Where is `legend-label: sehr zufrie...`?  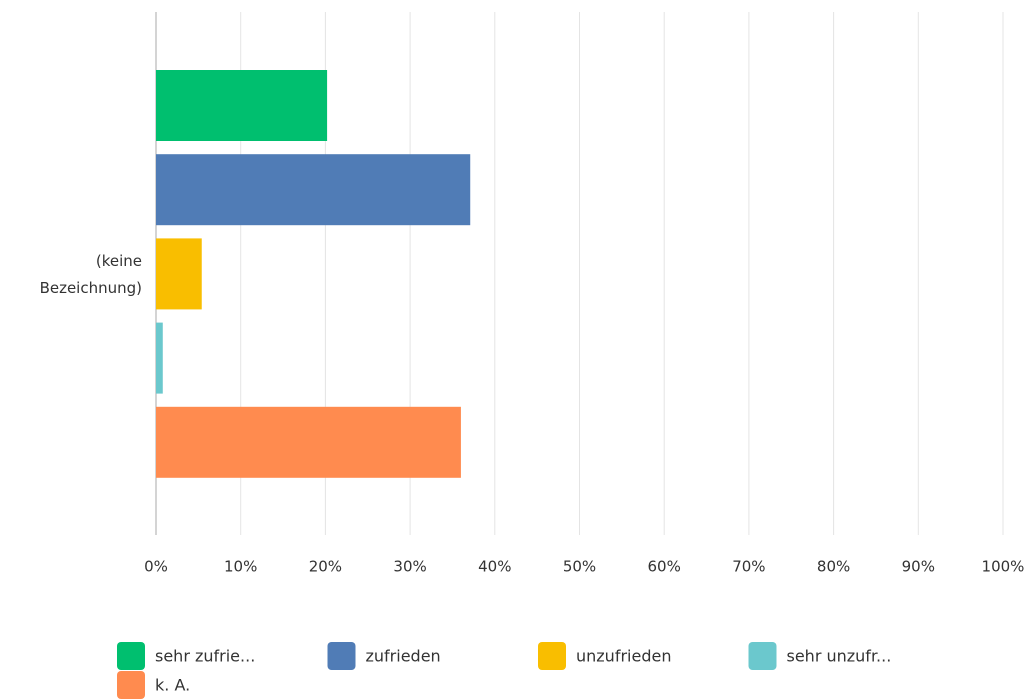 legend-label: sehr zufrie... is located at coordinates (205, 656).